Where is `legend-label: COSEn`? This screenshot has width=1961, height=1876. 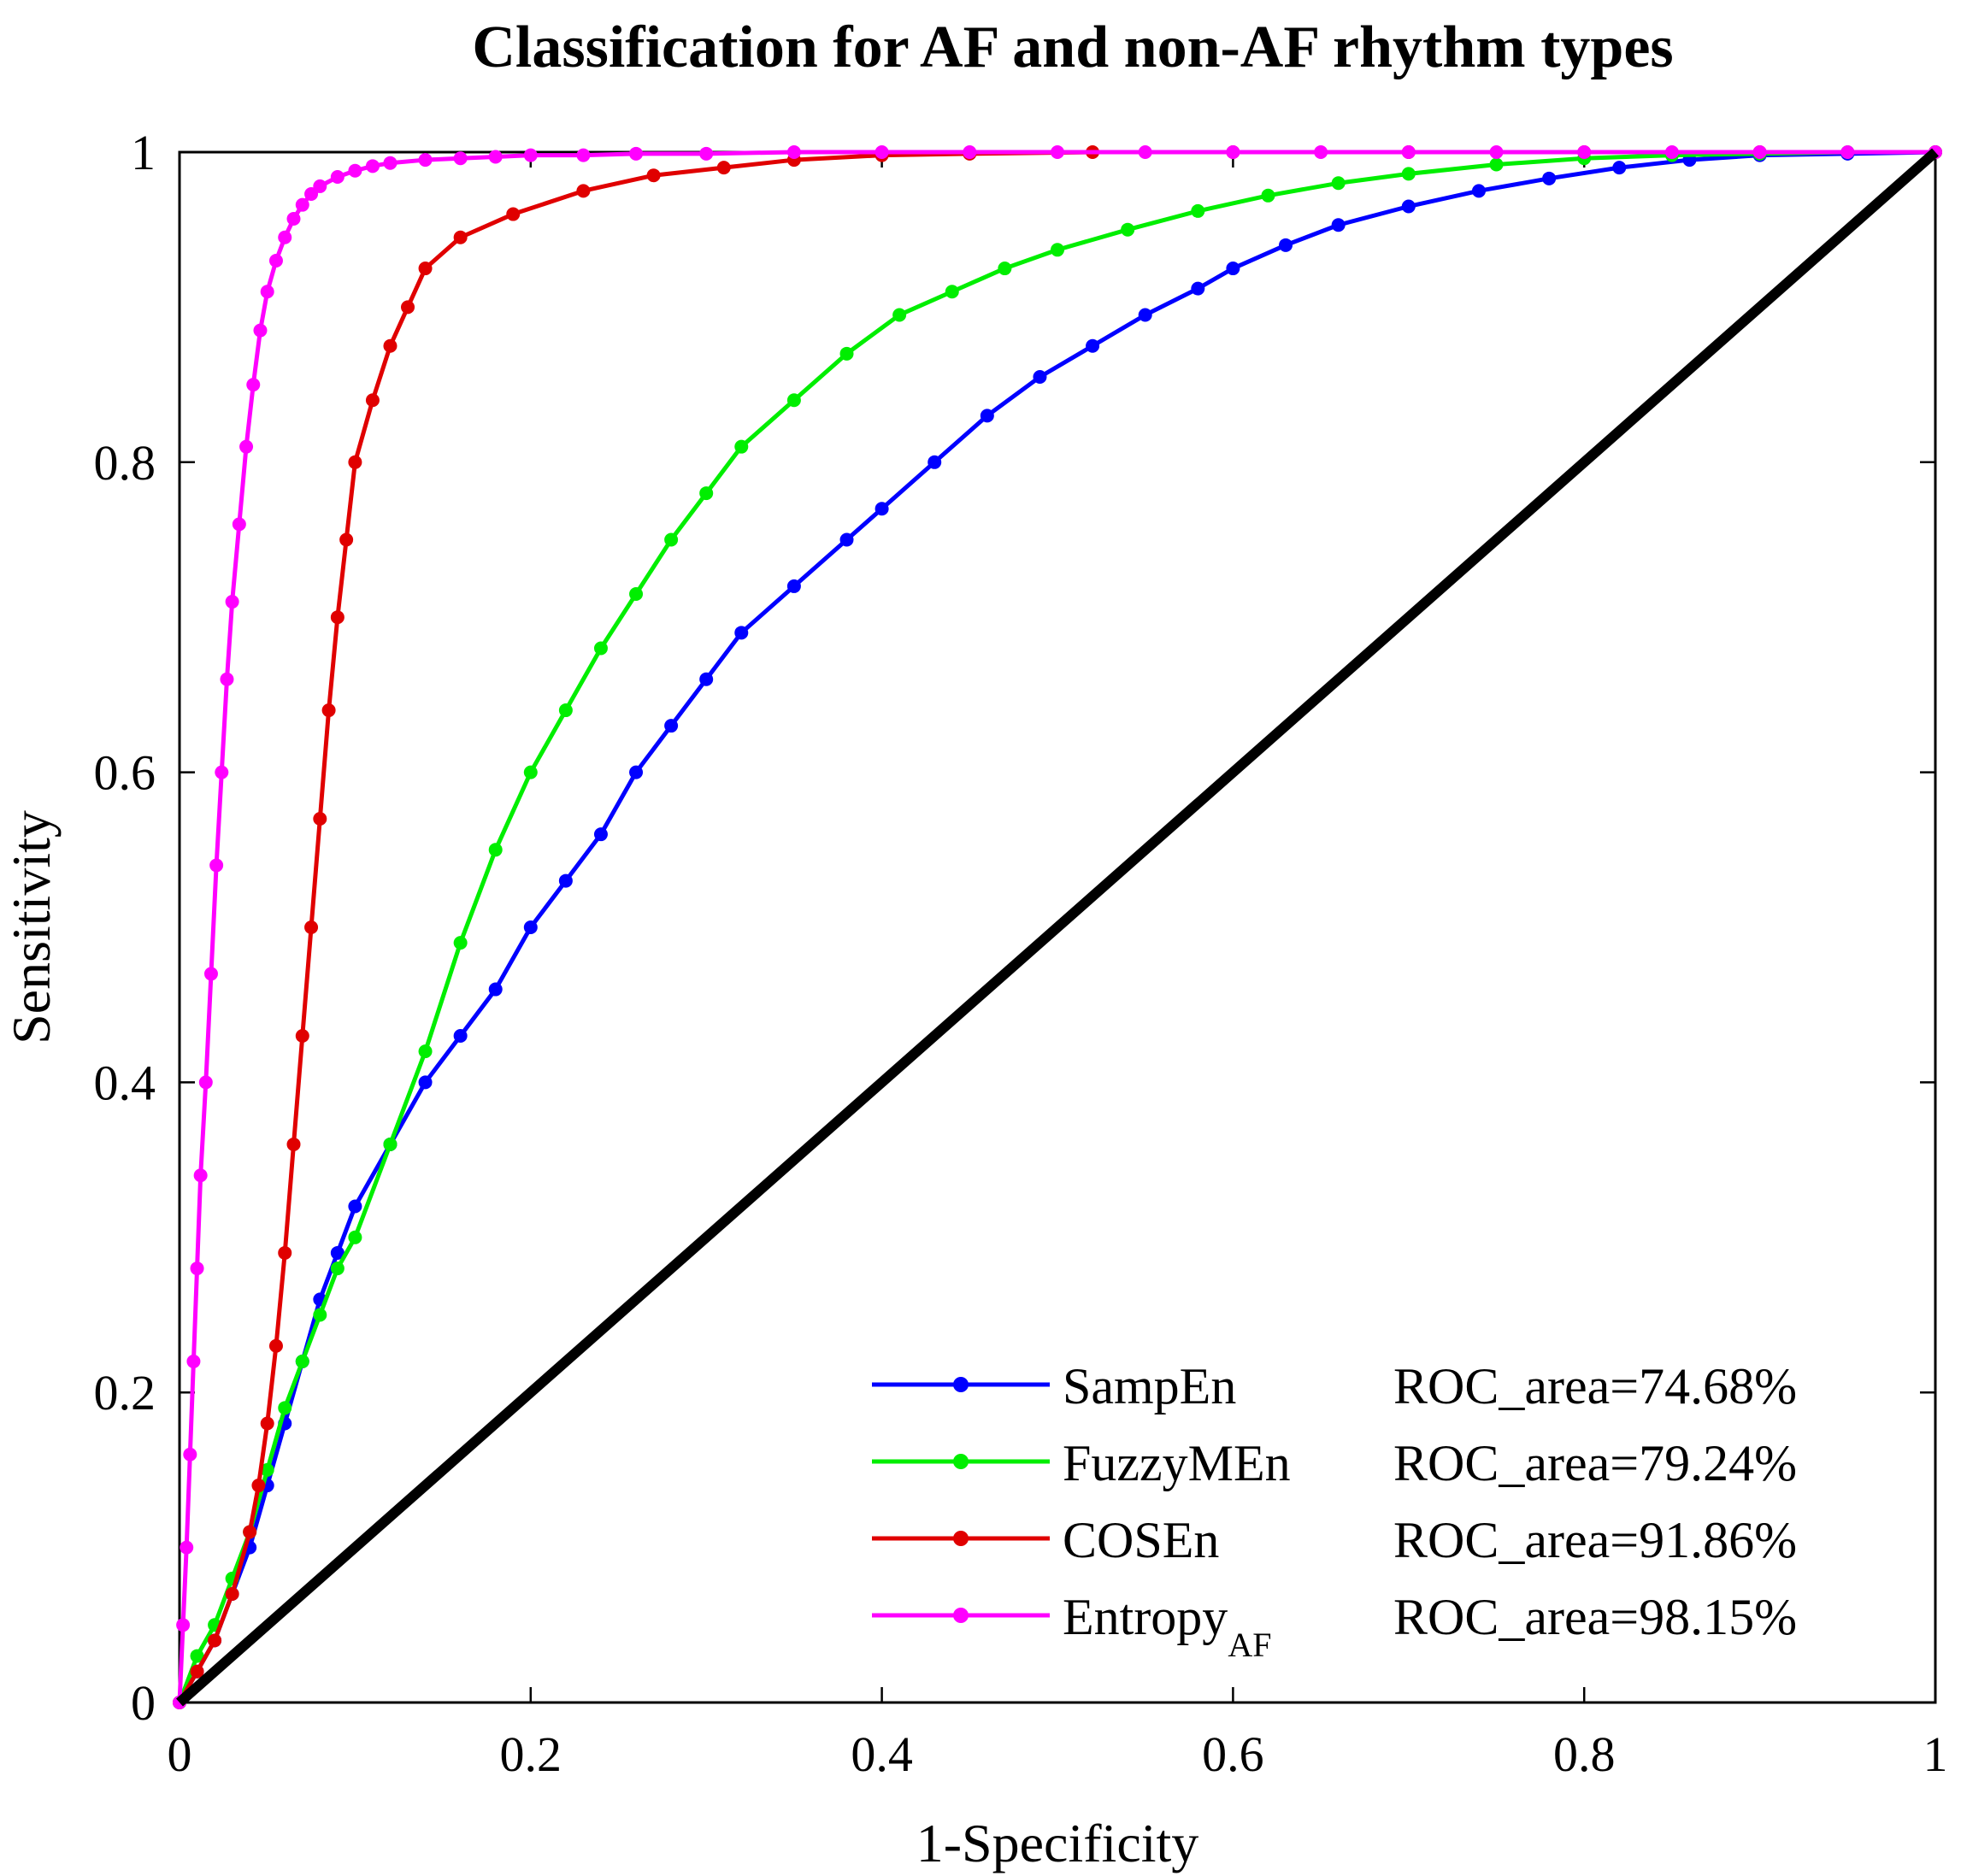
legend-label: COSEn is located at coordinates (1141, 1540).